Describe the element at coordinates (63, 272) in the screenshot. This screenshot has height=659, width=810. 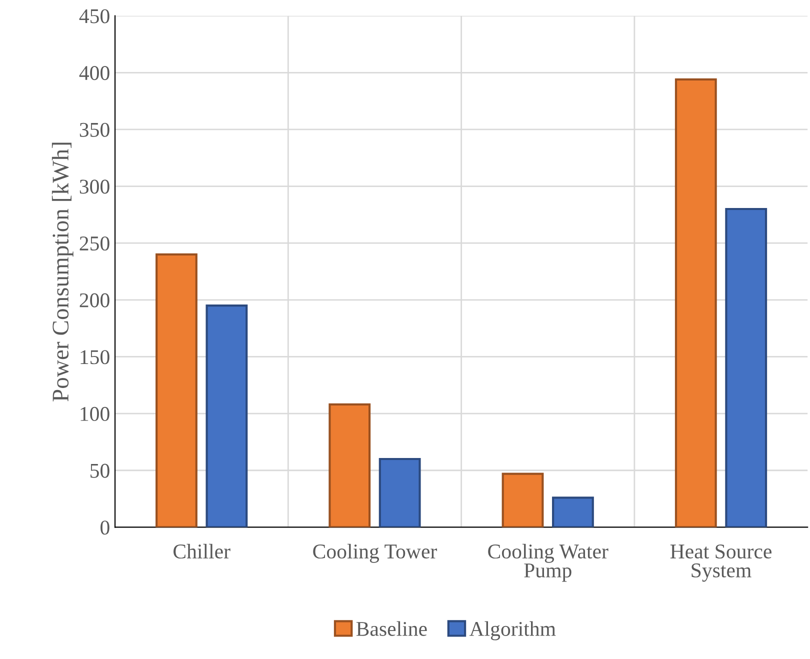
I see `y-axis-title: Power Consumption [kWh]` at that location.